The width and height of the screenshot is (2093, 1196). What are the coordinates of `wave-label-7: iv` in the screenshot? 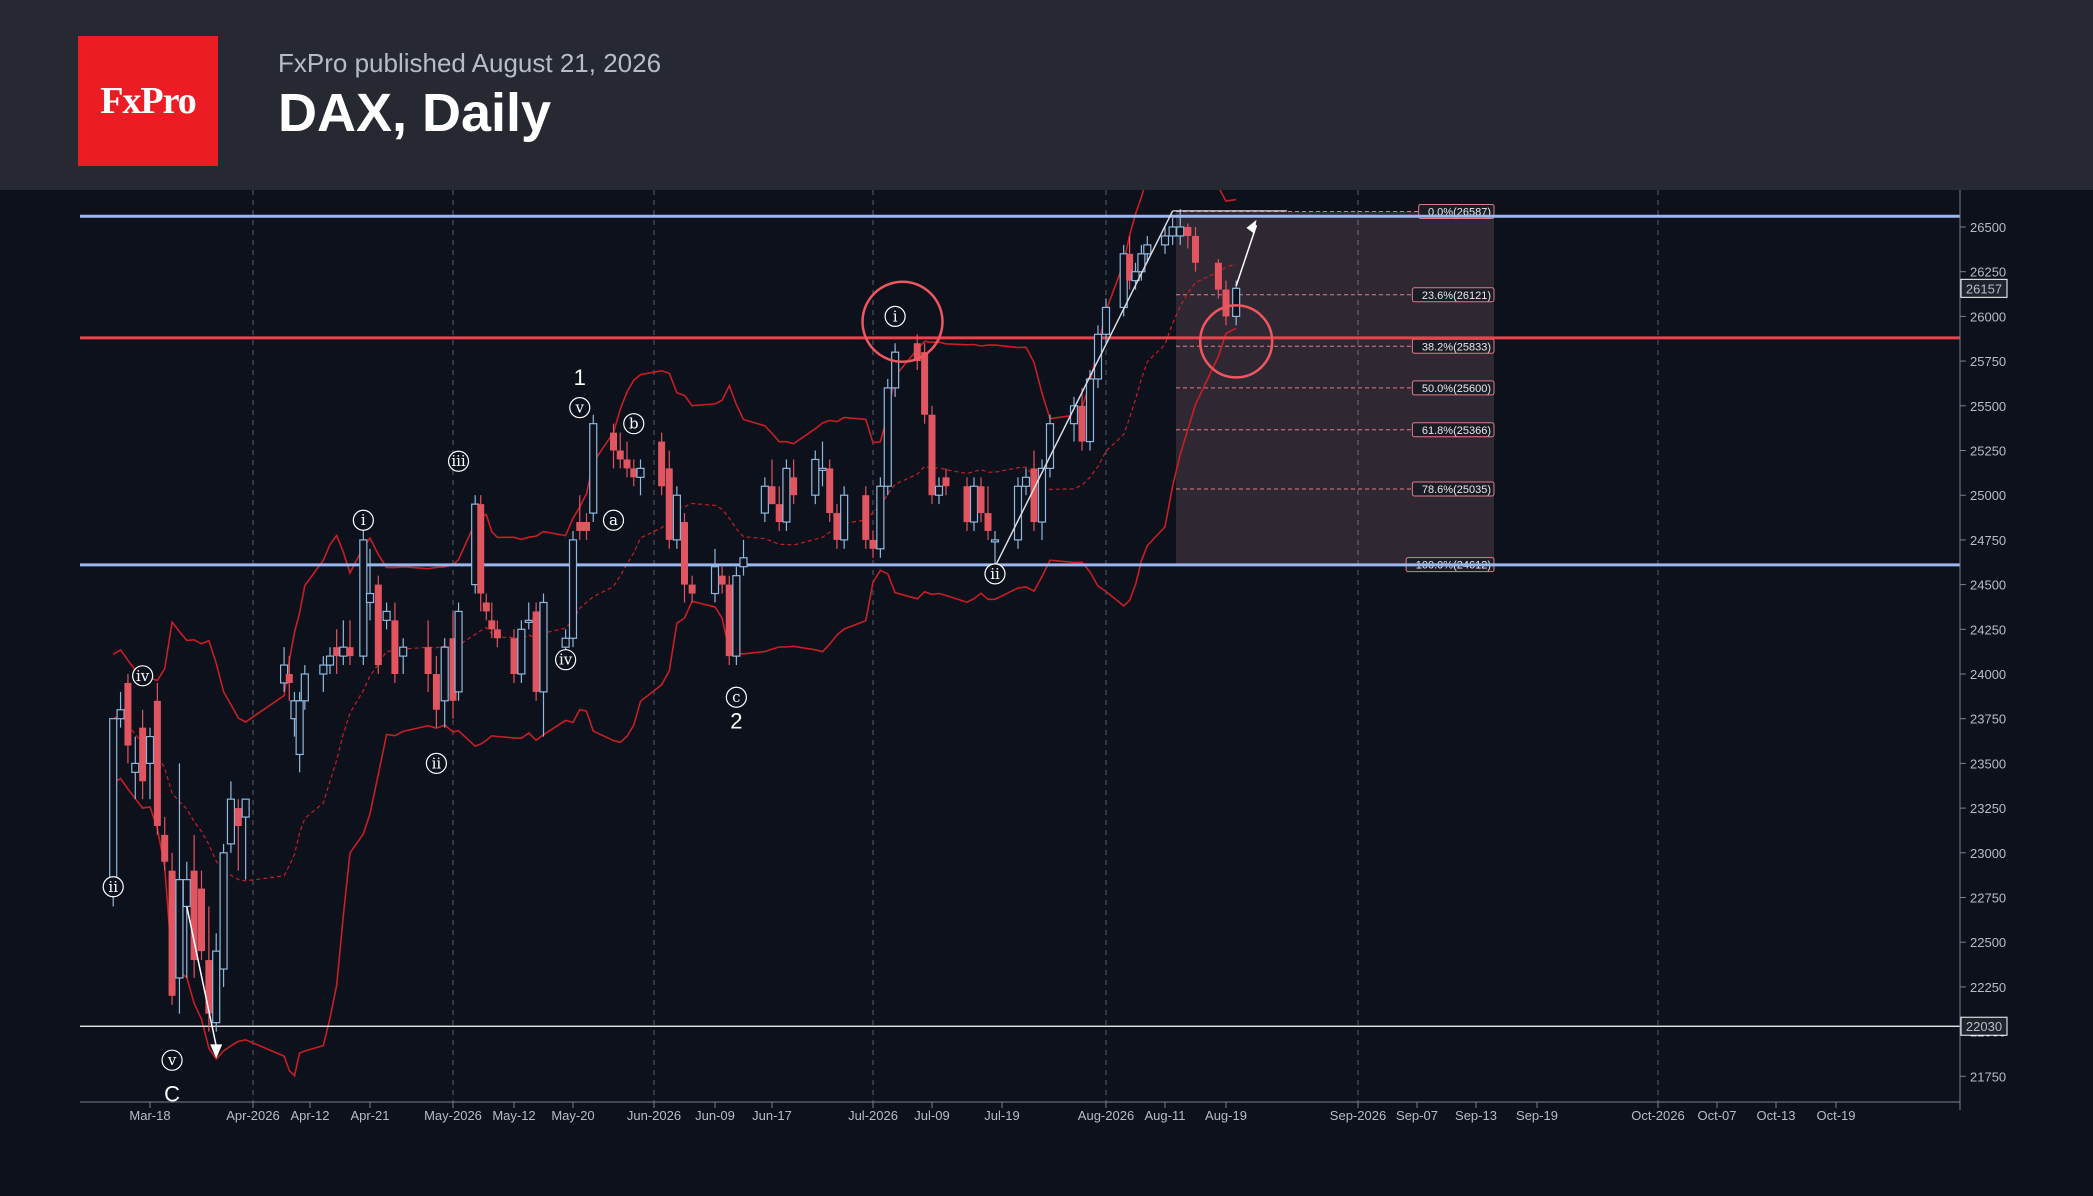 It's located at (566, 660).